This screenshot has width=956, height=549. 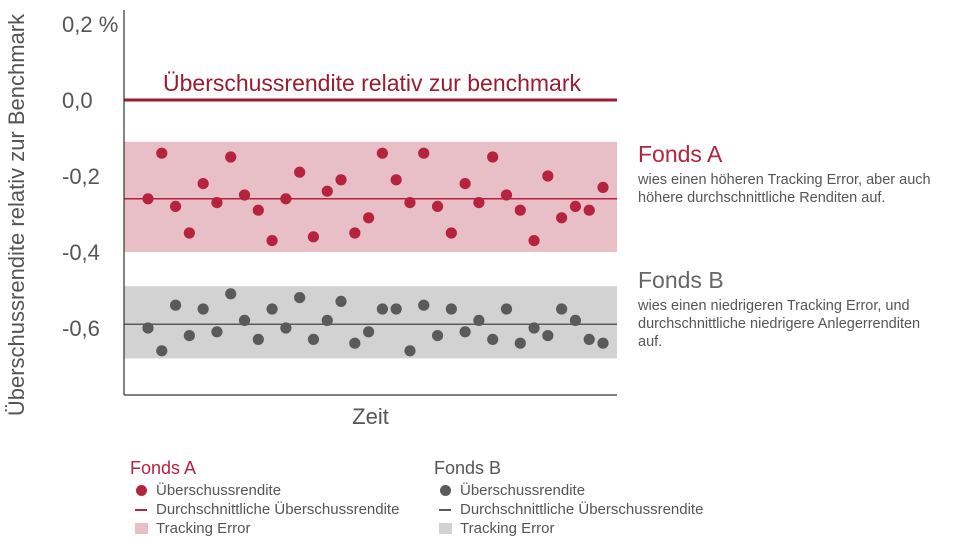 What do you see at coordinates (370, 322) in the screenshot?
I see `fonds-b-tracking-error-band` at bounding box center [370, 322].